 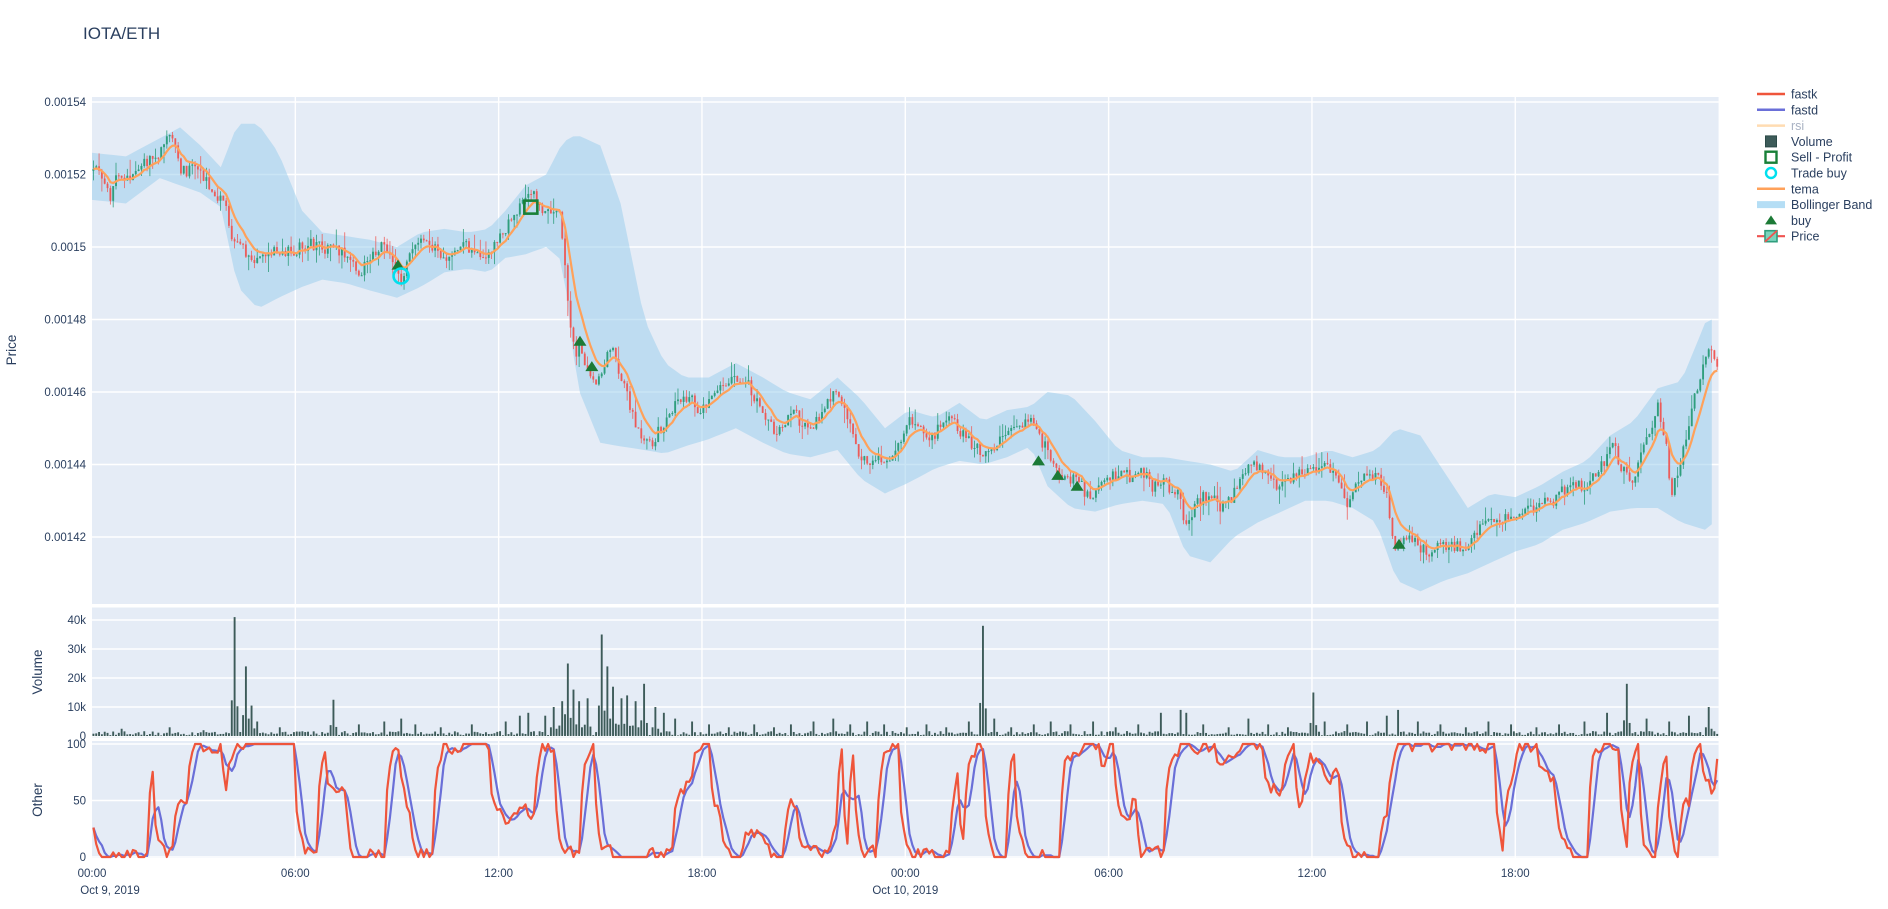 I want to click on volume-axis-title: Volume, so click(x=37, y=671).